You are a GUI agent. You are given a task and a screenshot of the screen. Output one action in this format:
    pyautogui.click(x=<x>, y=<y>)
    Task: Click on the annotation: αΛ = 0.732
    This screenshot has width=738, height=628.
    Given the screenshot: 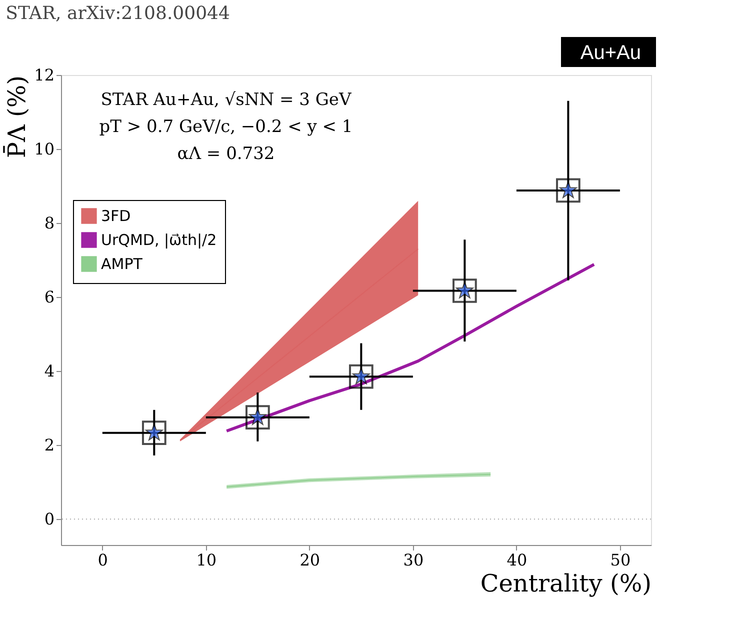 What is the action you would take?
    pyautogui.click(x=226, y=154)
    